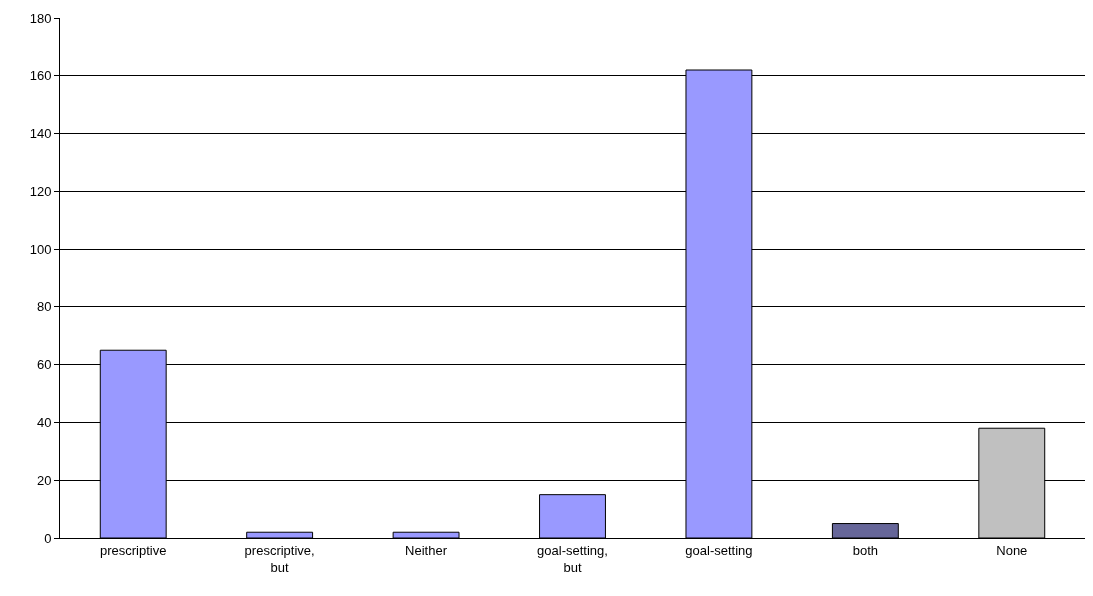 The height and width of the screenshot is (596, 1093). Describe the element at coordinates (572, 558) in the screenshot. I see `x-tick-label: goal-setting, but` at that location.